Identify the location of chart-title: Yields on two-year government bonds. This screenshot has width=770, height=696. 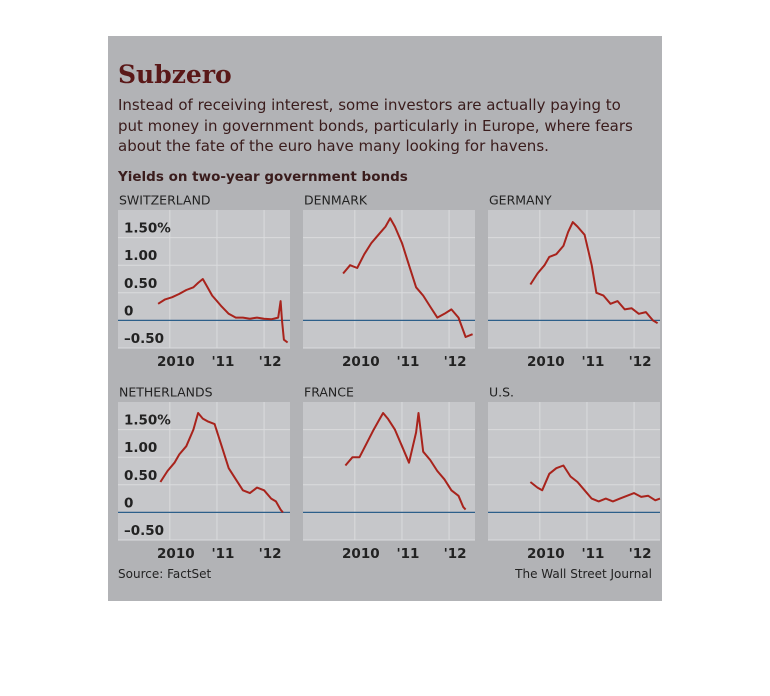
(263, 177).